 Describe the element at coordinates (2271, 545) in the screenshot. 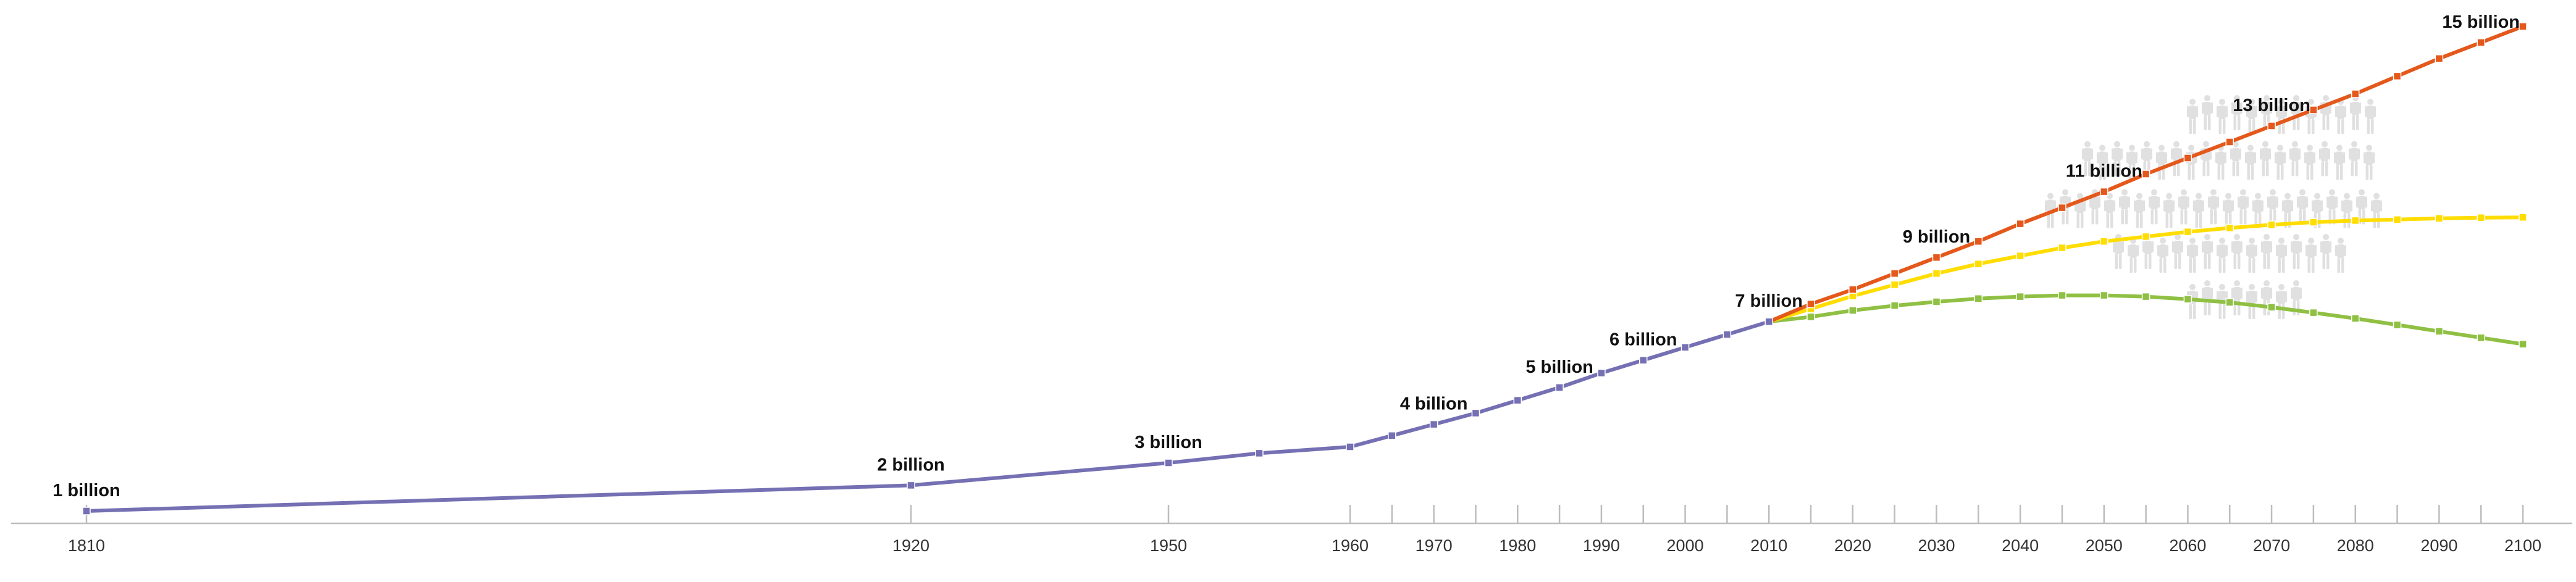

I see `x-tick-label: 2070` at that location.